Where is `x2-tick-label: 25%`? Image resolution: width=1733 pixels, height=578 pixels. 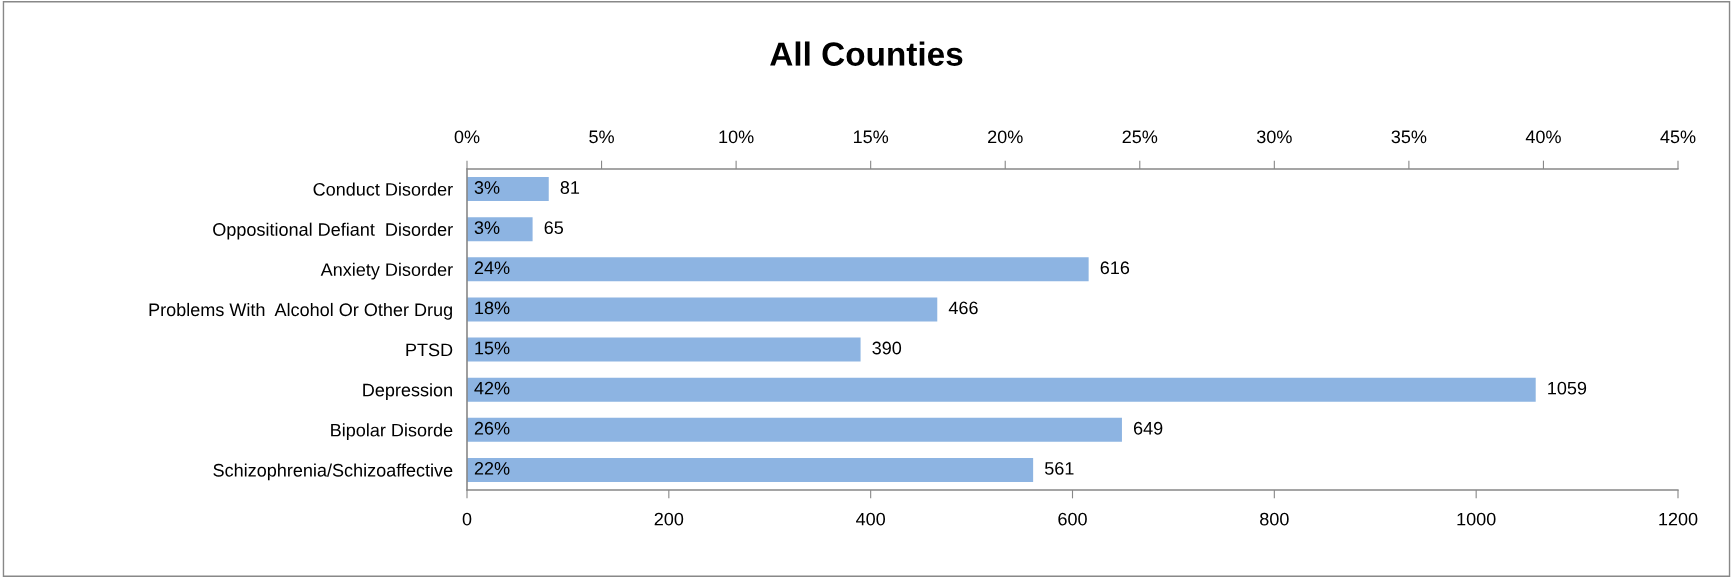 x2-tick-label: 25% is located at coordinates (1140, 137).